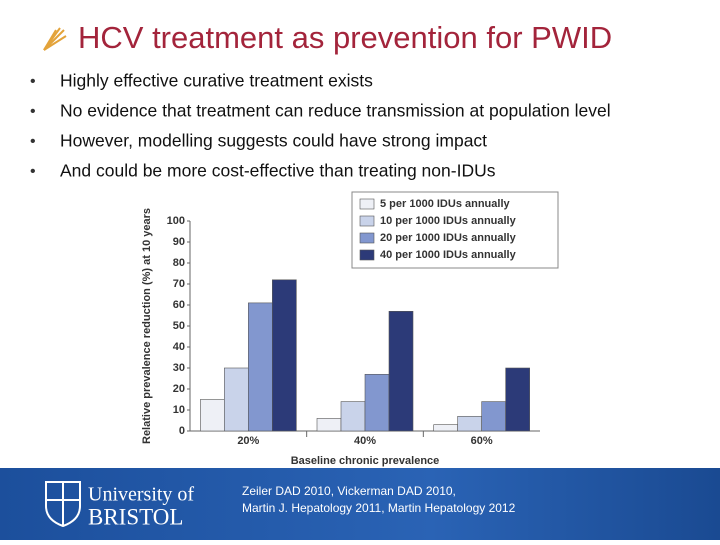  Describe the element at coordinates (179, 242) in the screenshot. I see `y-tick-label: 90` at that location.